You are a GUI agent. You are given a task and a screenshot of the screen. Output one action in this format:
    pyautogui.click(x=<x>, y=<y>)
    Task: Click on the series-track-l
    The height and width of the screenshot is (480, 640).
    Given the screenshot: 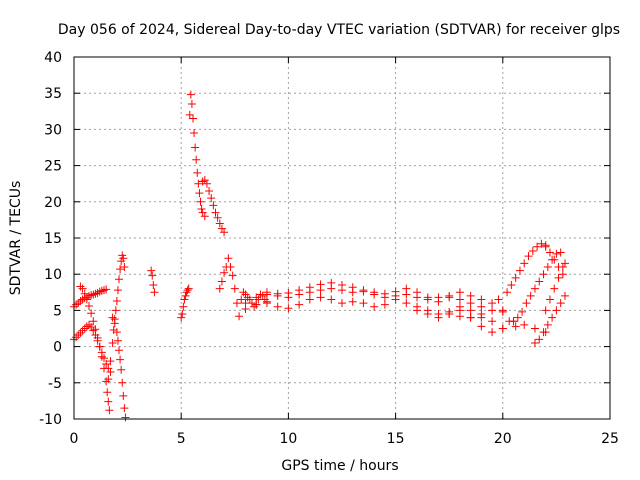 What is the action you would take?
    pyautogui.click(x=374, y=313)
    